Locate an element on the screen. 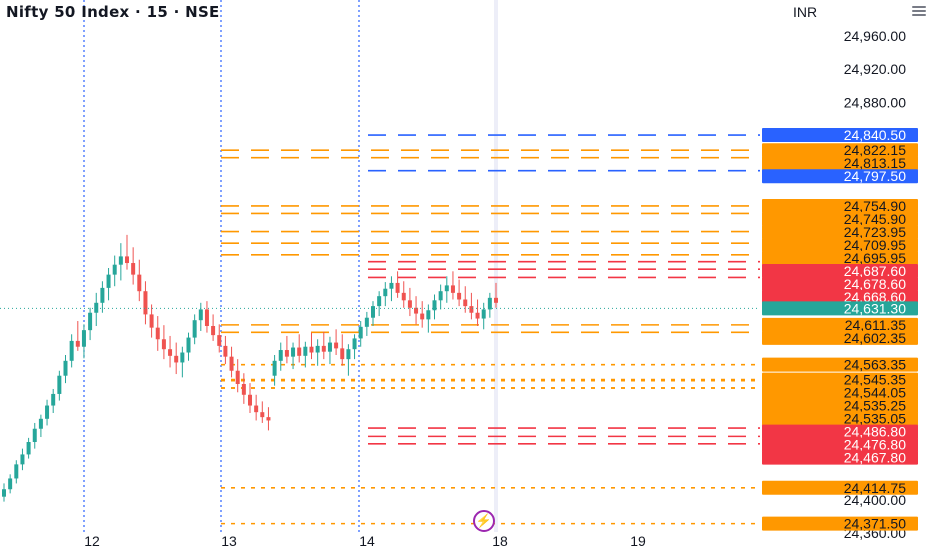 The height and width of the screenshot is (550, 932). level-label-text: 24,745.90 is located at coordinates (875, 219).